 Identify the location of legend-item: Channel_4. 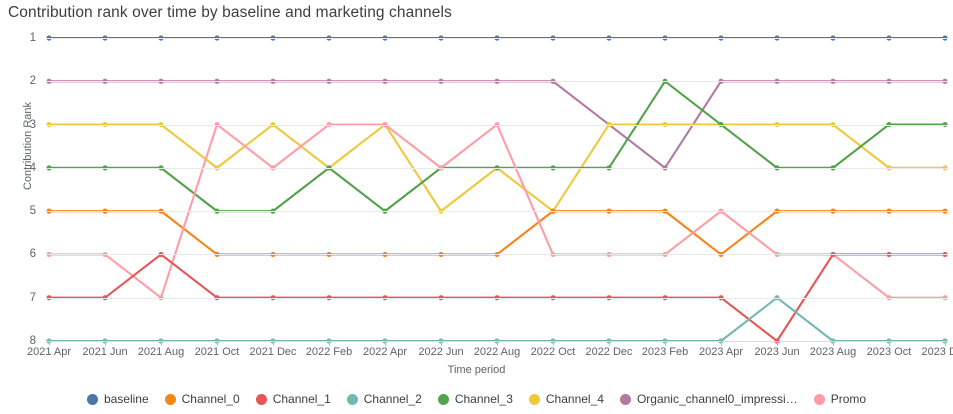
(566, 399).